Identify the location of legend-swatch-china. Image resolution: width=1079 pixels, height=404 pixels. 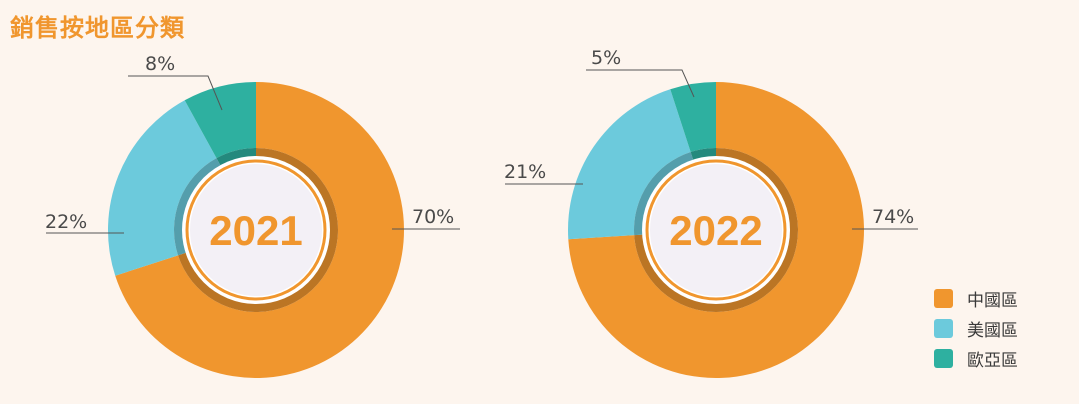
(943, 298).